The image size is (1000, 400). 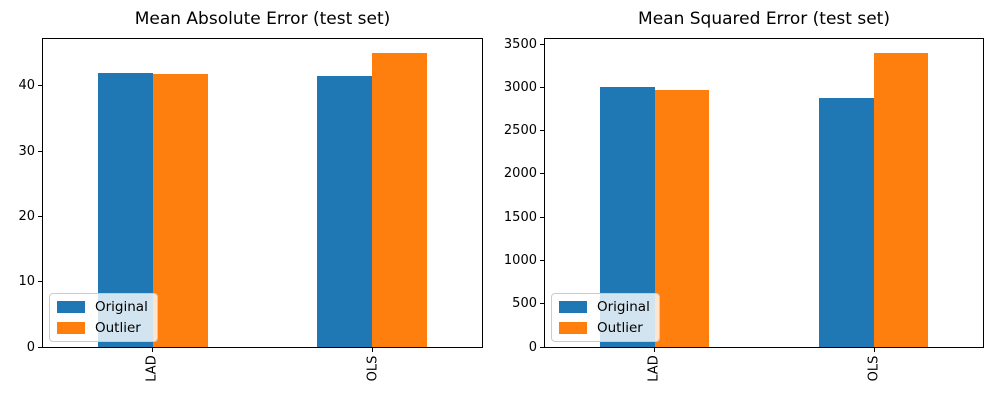 I want to click on y-tick-label: 20, so click(x=26, y=216).